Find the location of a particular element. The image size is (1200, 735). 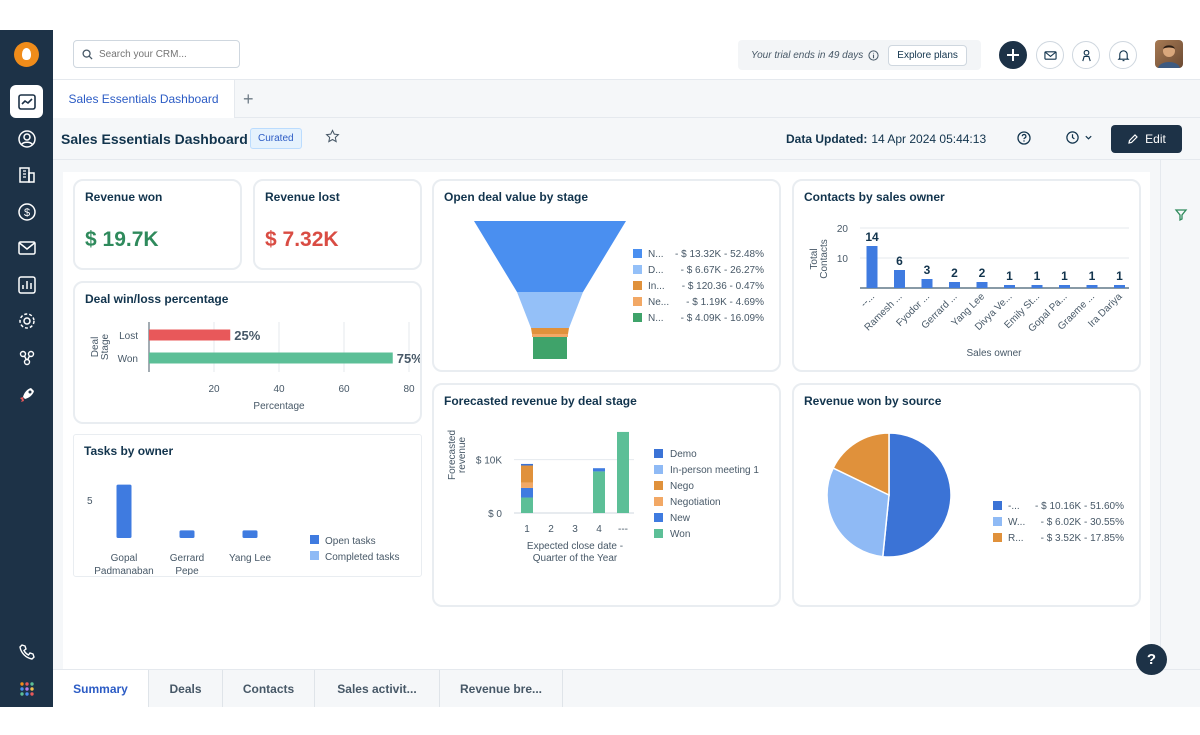

search-icon is located at coordinates (87, 54).